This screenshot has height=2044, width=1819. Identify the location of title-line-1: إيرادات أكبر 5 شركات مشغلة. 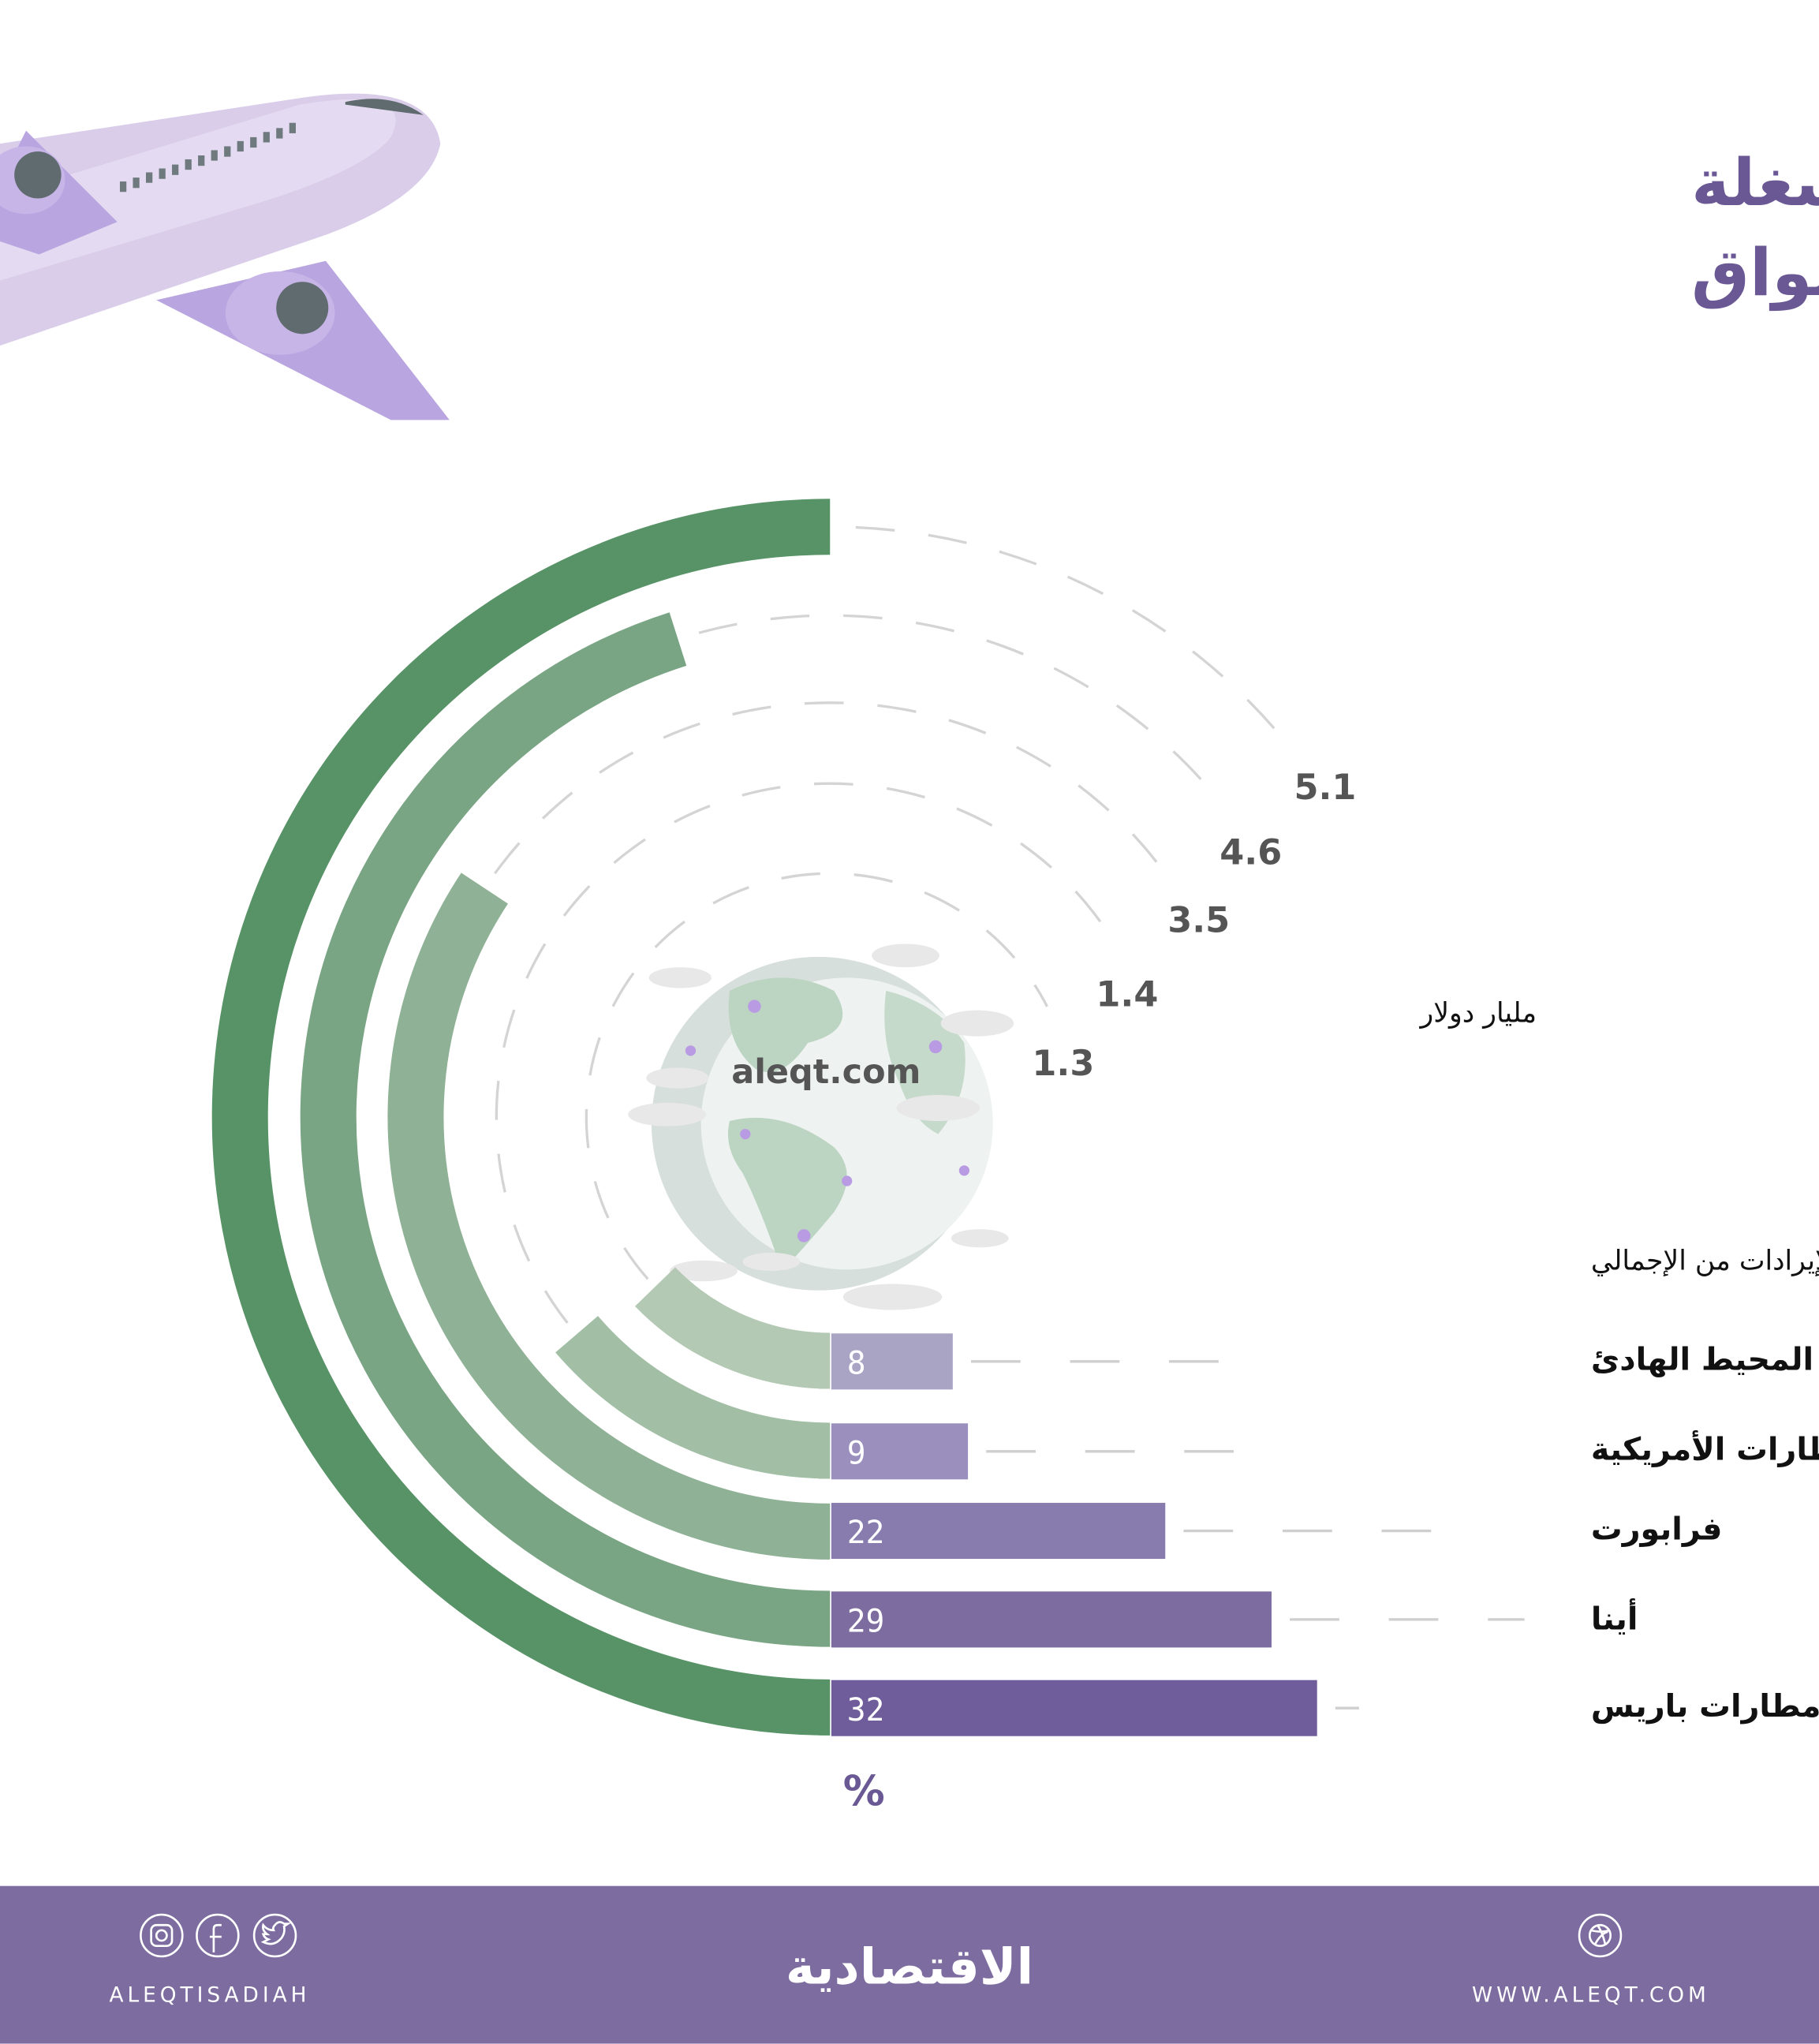
(1755, 181).